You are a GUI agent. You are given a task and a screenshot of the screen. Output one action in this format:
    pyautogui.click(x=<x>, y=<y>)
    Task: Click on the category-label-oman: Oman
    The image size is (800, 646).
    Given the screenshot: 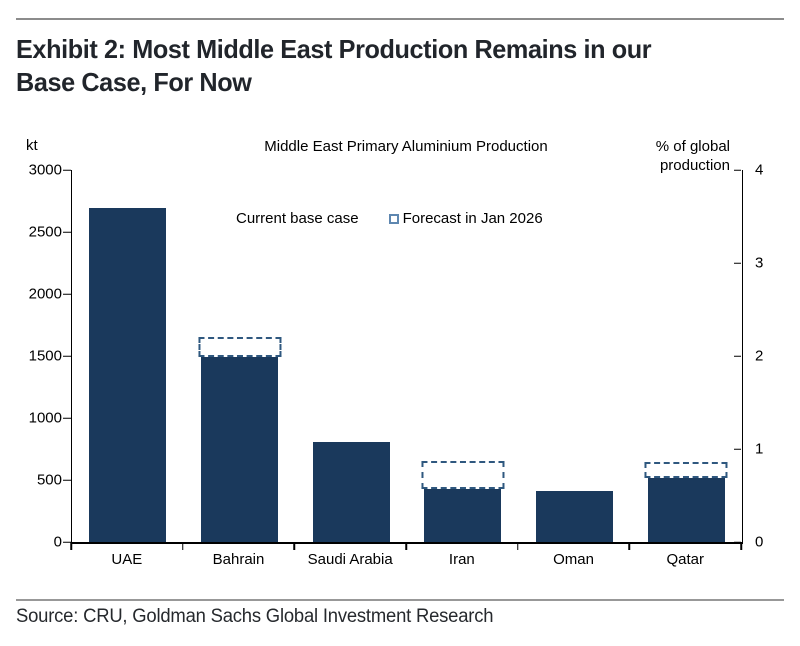 What is the action you would take?
    pyautogui.click(x=573, y=559)
    